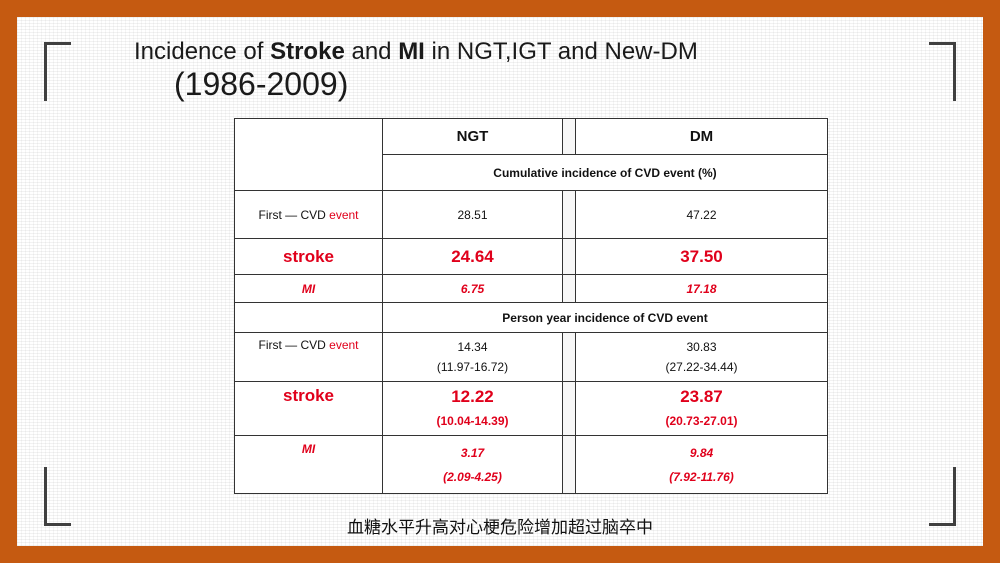 Image resolution: width=1000 pixels, height=563 pixels. What do you see at coordinates (472, 396) in the screenshot?
I see `value: 12.22` at bounding box center [472, 396].